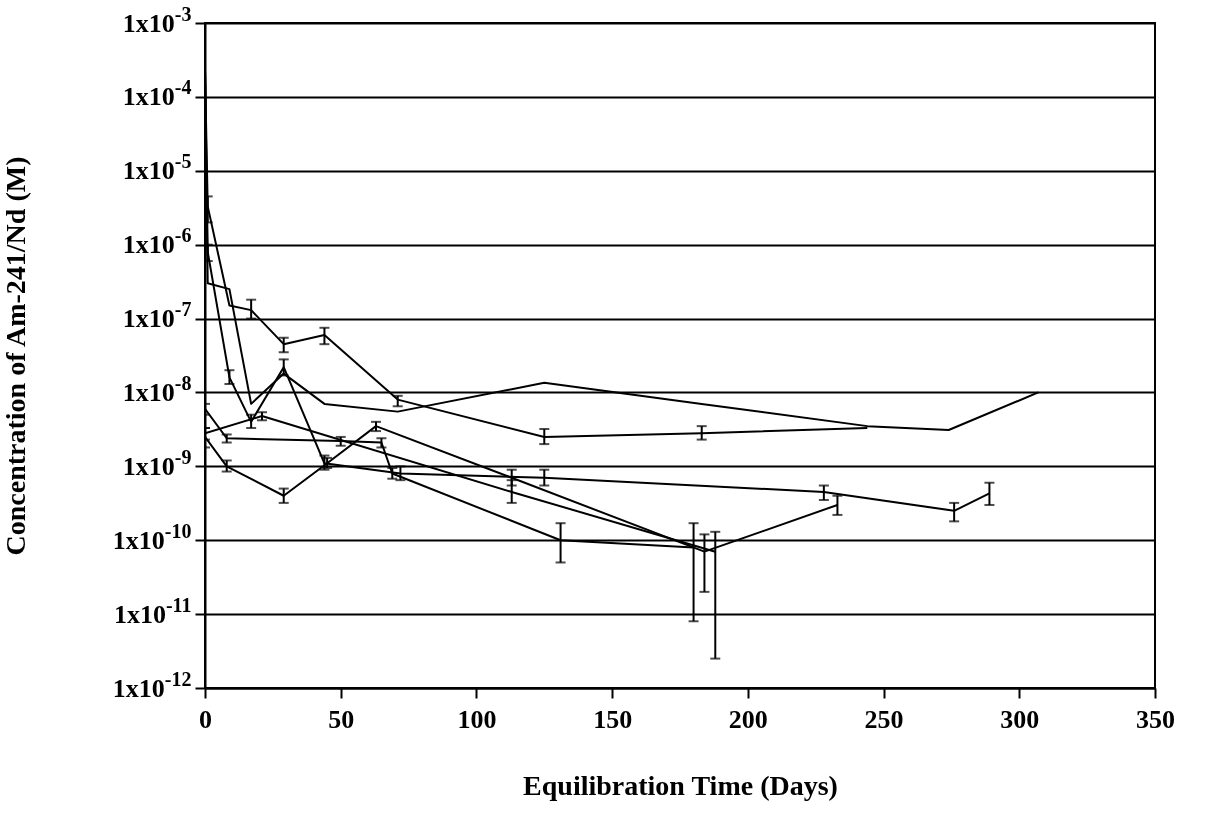 This screenshot has height=817, width=1231. I want to click on y-tick-label: 1x10$^{-7}$, so click(157, 316).